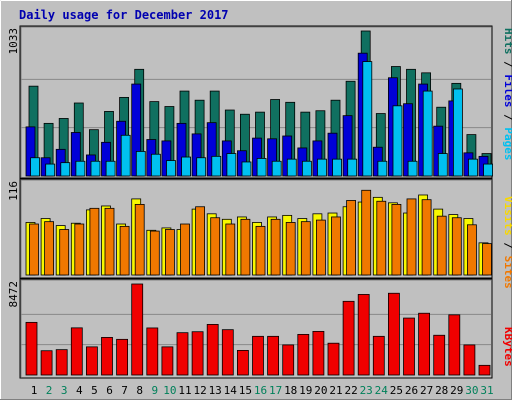 This screenshot has width=512, height=400. I want to click on ylabel-sites: Sites, so click(507, 272).